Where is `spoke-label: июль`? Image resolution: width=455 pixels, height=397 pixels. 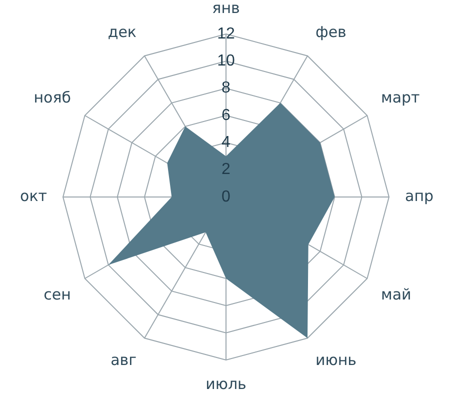
spoke-label: июль is located at coordinates (226, 383).